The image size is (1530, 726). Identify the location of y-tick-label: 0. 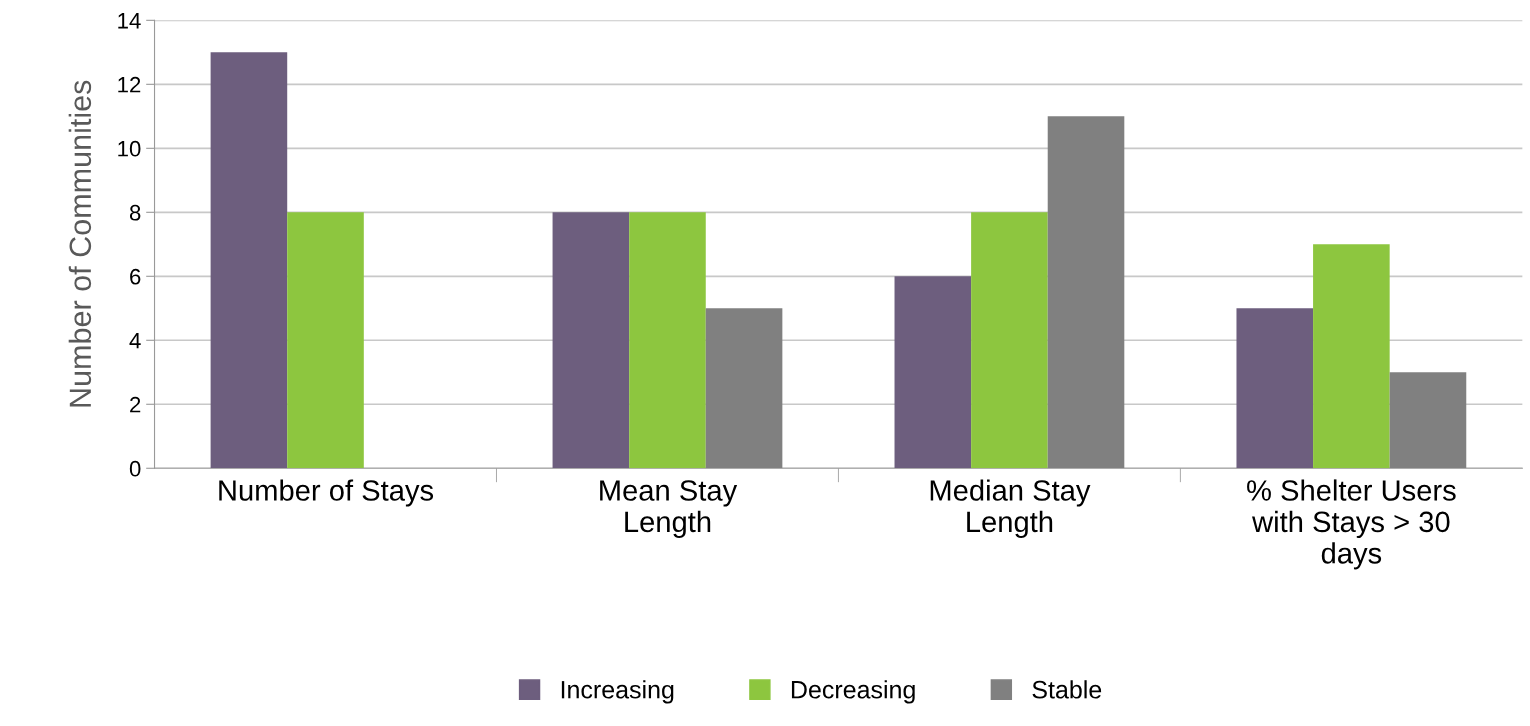
(135, 468).